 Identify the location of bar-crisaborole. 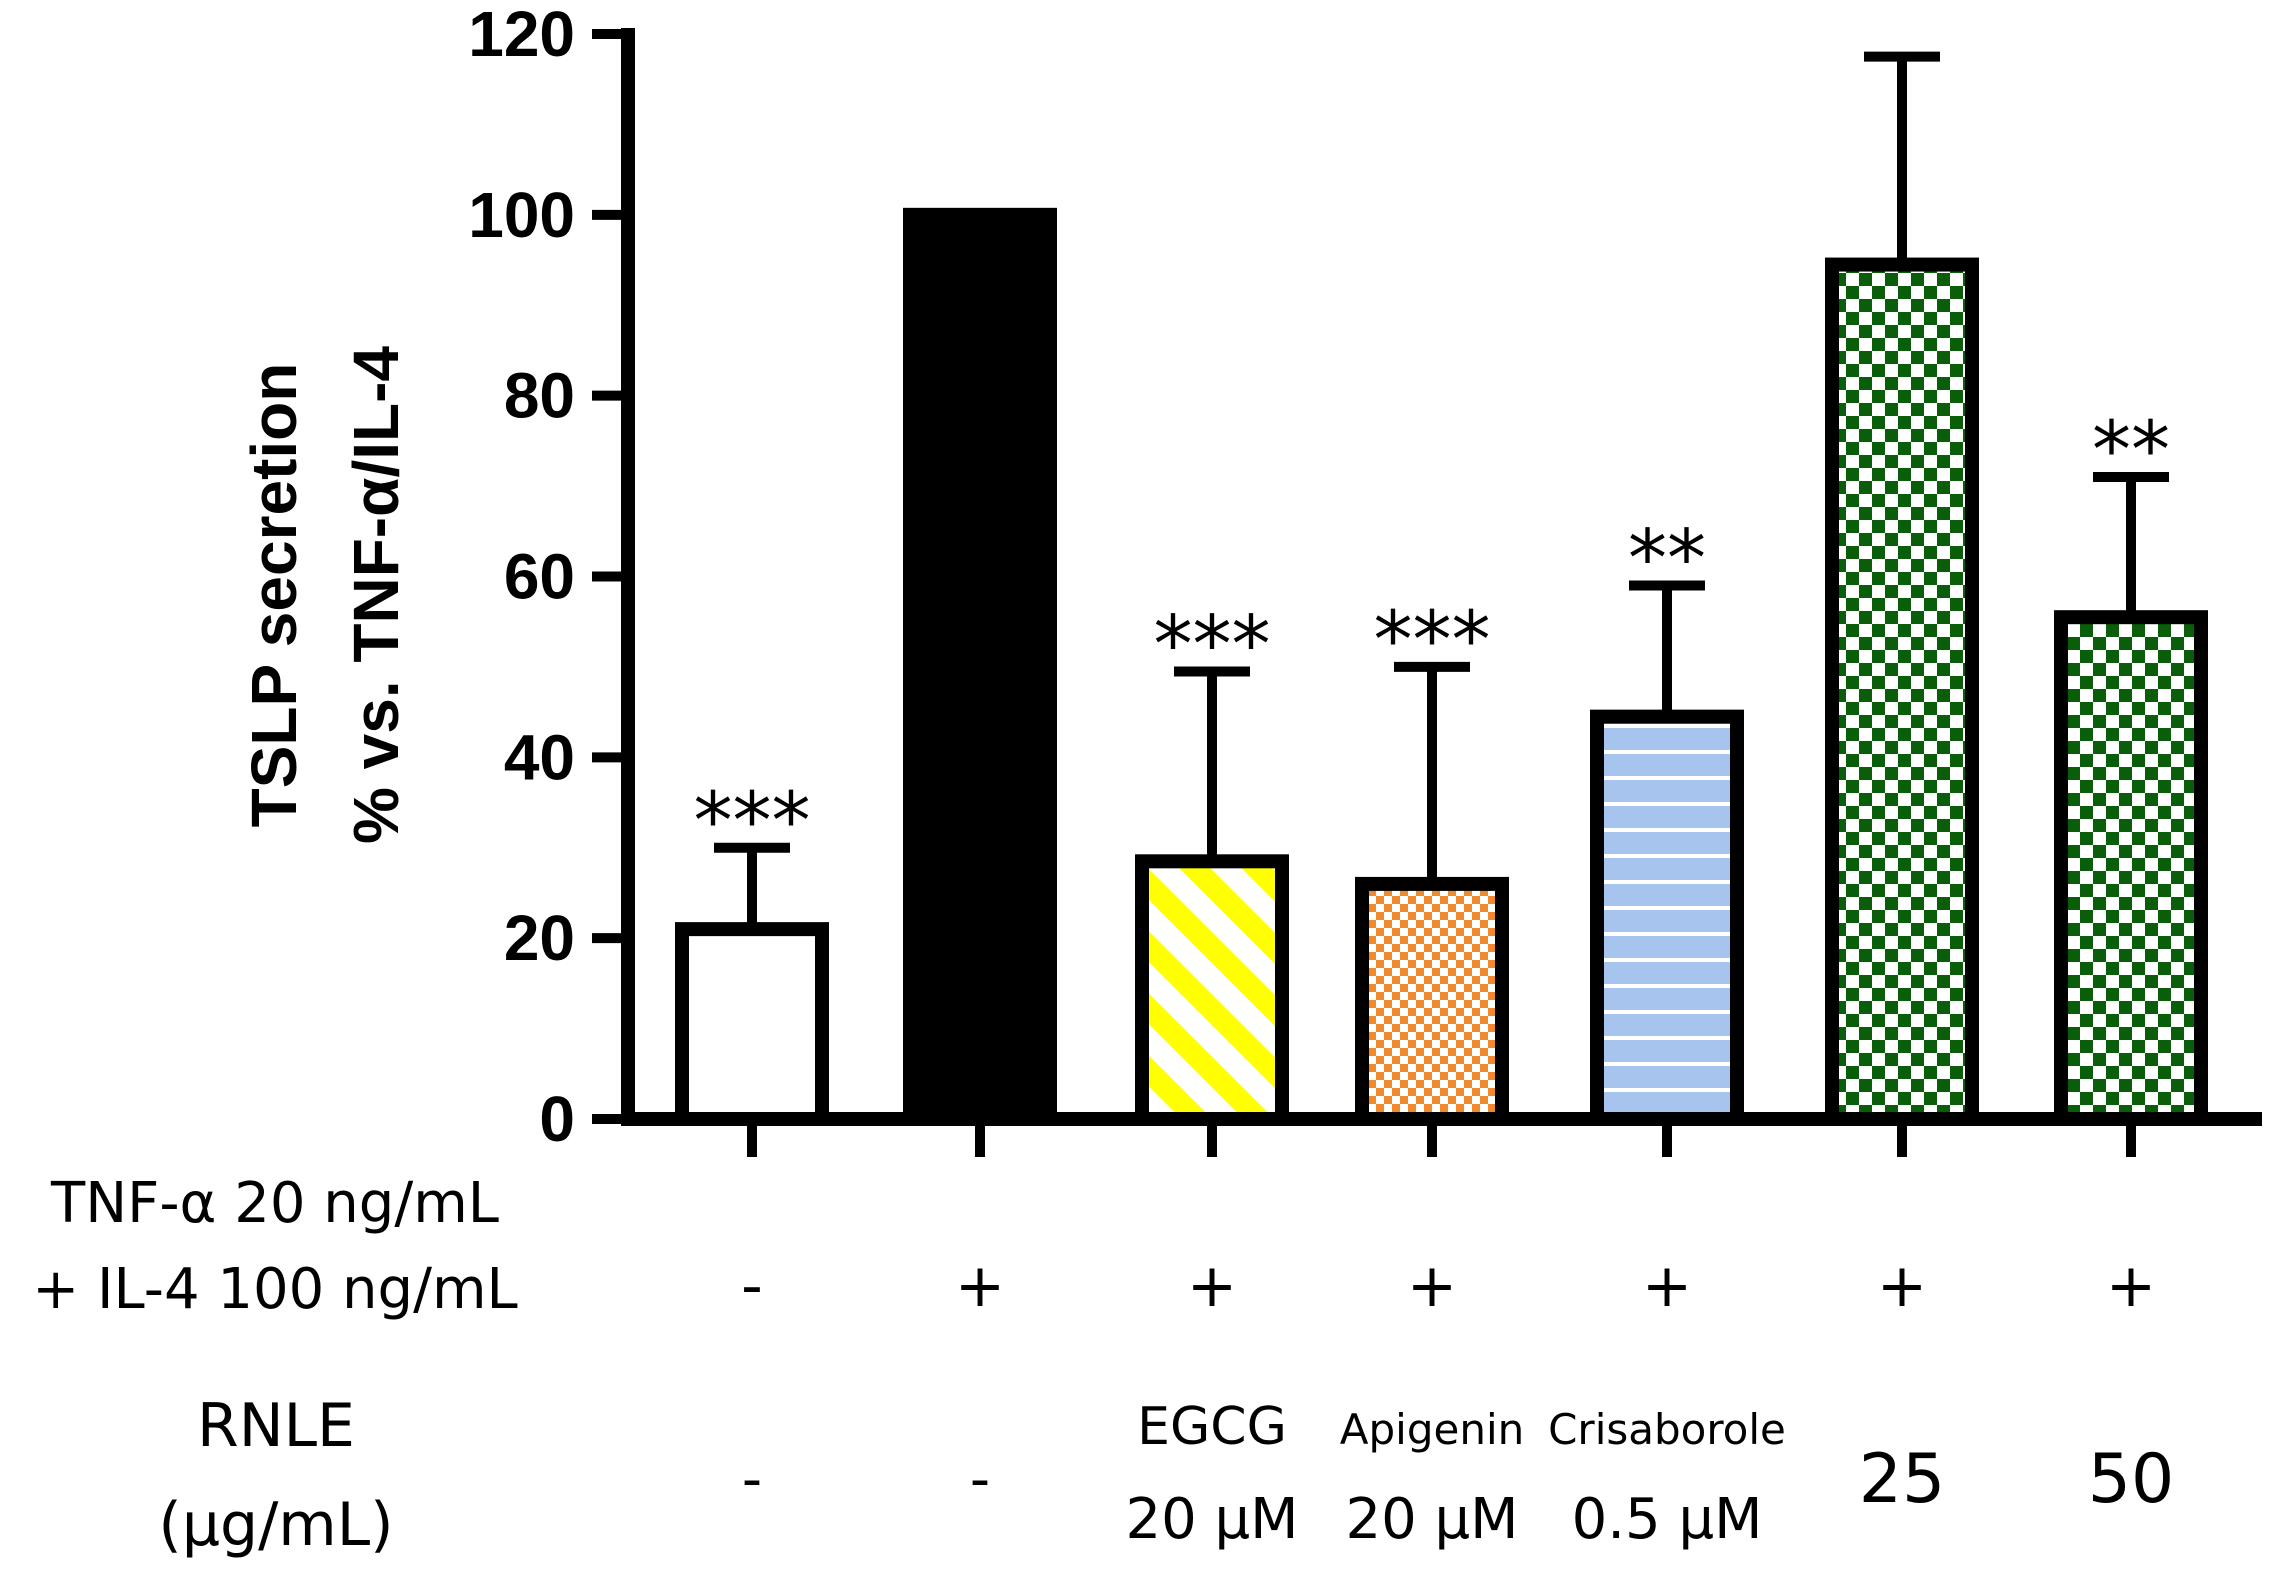
(1667, 917).